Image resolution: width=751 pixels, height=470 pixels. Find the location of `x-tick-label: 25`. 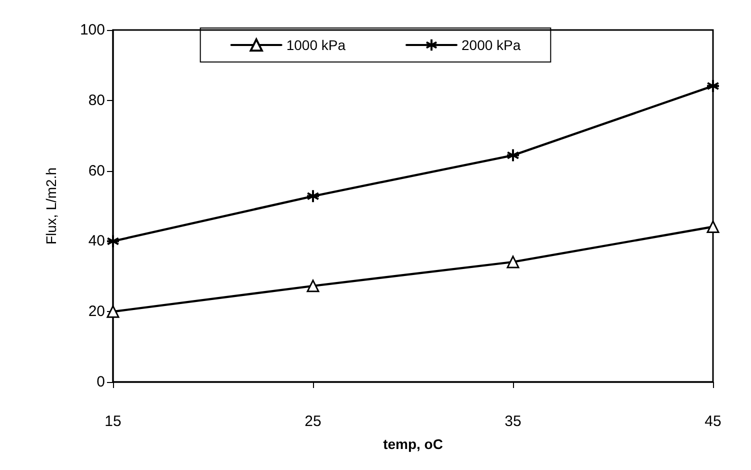

x-tick-label: 25 is located at coordinates (313, 421).